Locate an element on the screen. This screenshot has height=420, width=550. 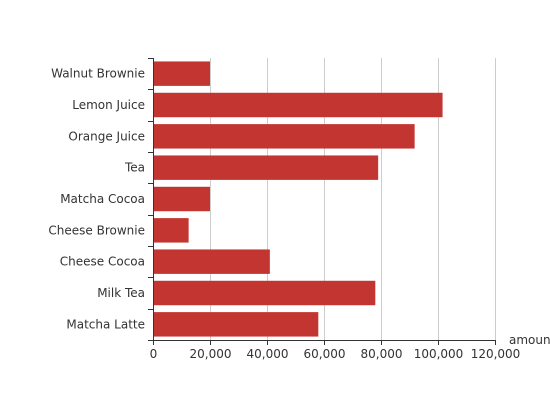
y-category-label: Milk Tea is located at coordinates (121, 293).